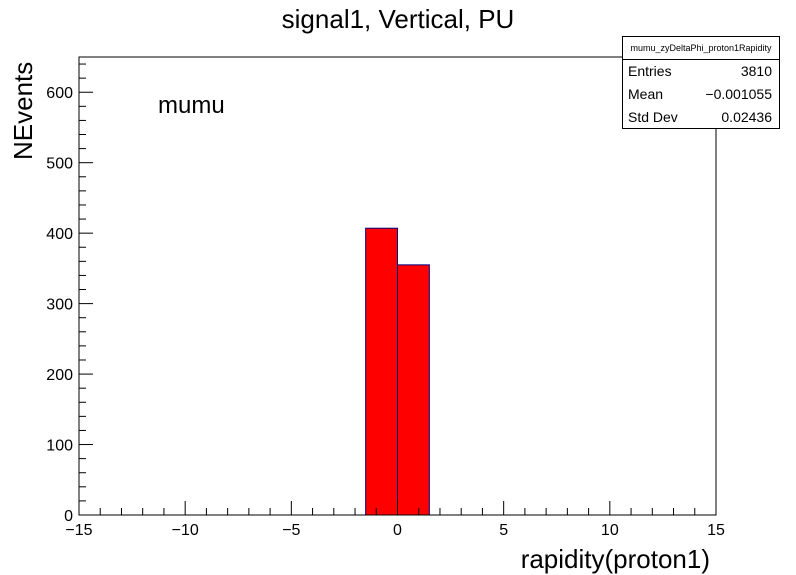 The image size is (796, 575). What do you see at coordinates (185, 530) in the screenshot?
I see `x-tick-label: −10` at bounding box center [185, 530].